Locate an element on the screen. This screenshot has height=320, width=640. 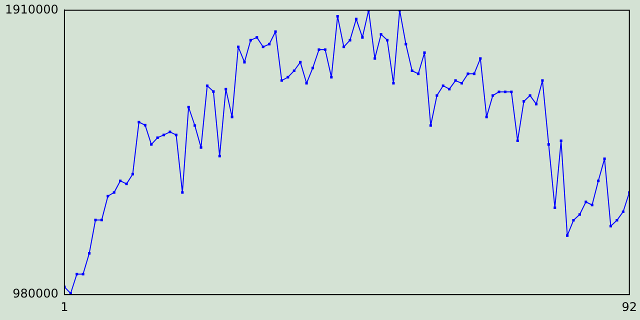
x-tick-label: 1 is located at coordinates (64, 307).